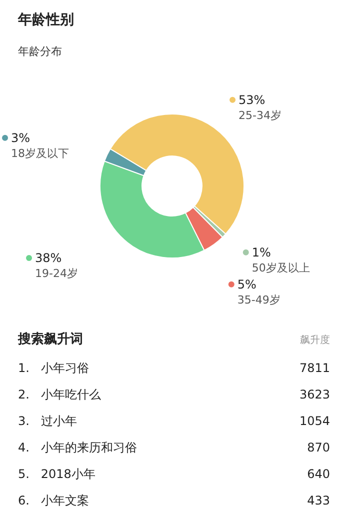 The height and width of the screenshot is (527, 347). Describe the element at coordinates (20, 137) in the screenshot. I see `data-label: 3%` at that location.